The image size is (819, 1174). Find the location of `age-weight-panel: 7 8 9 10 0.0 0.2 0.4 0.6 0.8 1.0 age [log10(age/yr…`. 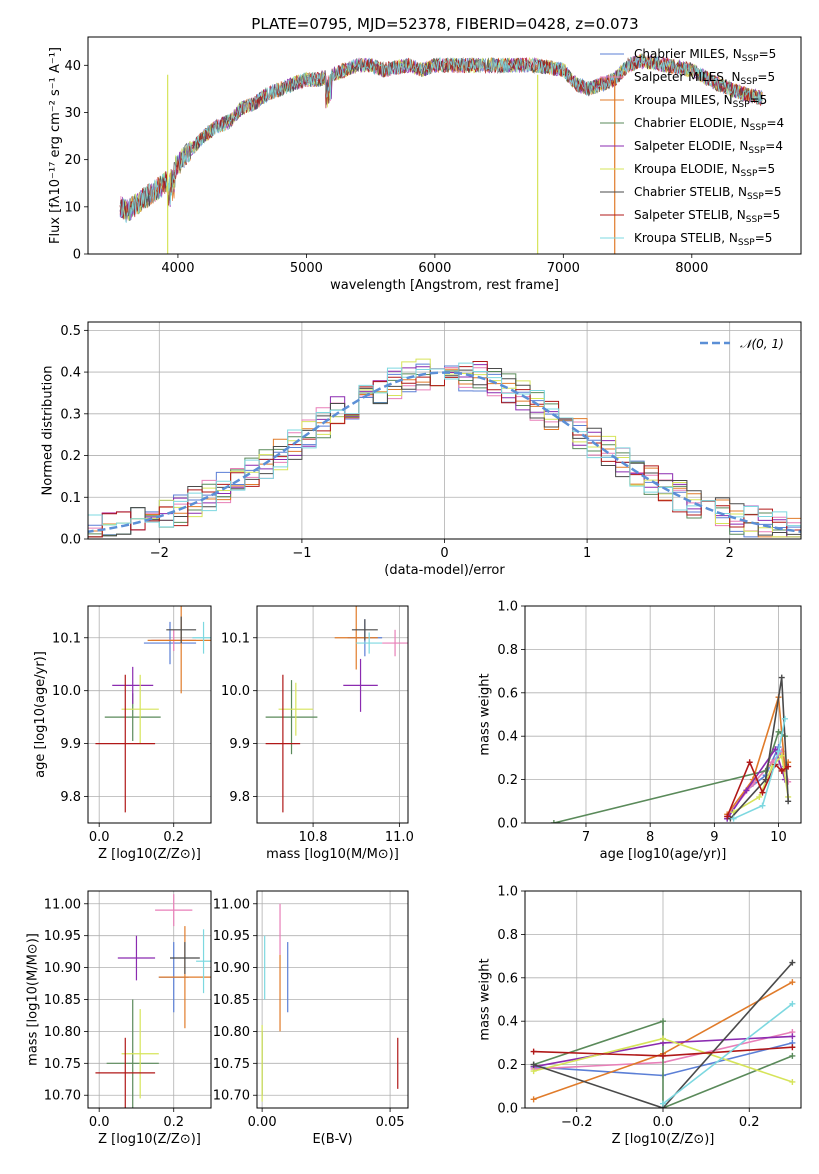

age-weight-panel: 7 8 9 10 0.0 0.2 0.4 0.6 0.8 1.0 age [log10(age/yr… is located at coordinates (640, 731).